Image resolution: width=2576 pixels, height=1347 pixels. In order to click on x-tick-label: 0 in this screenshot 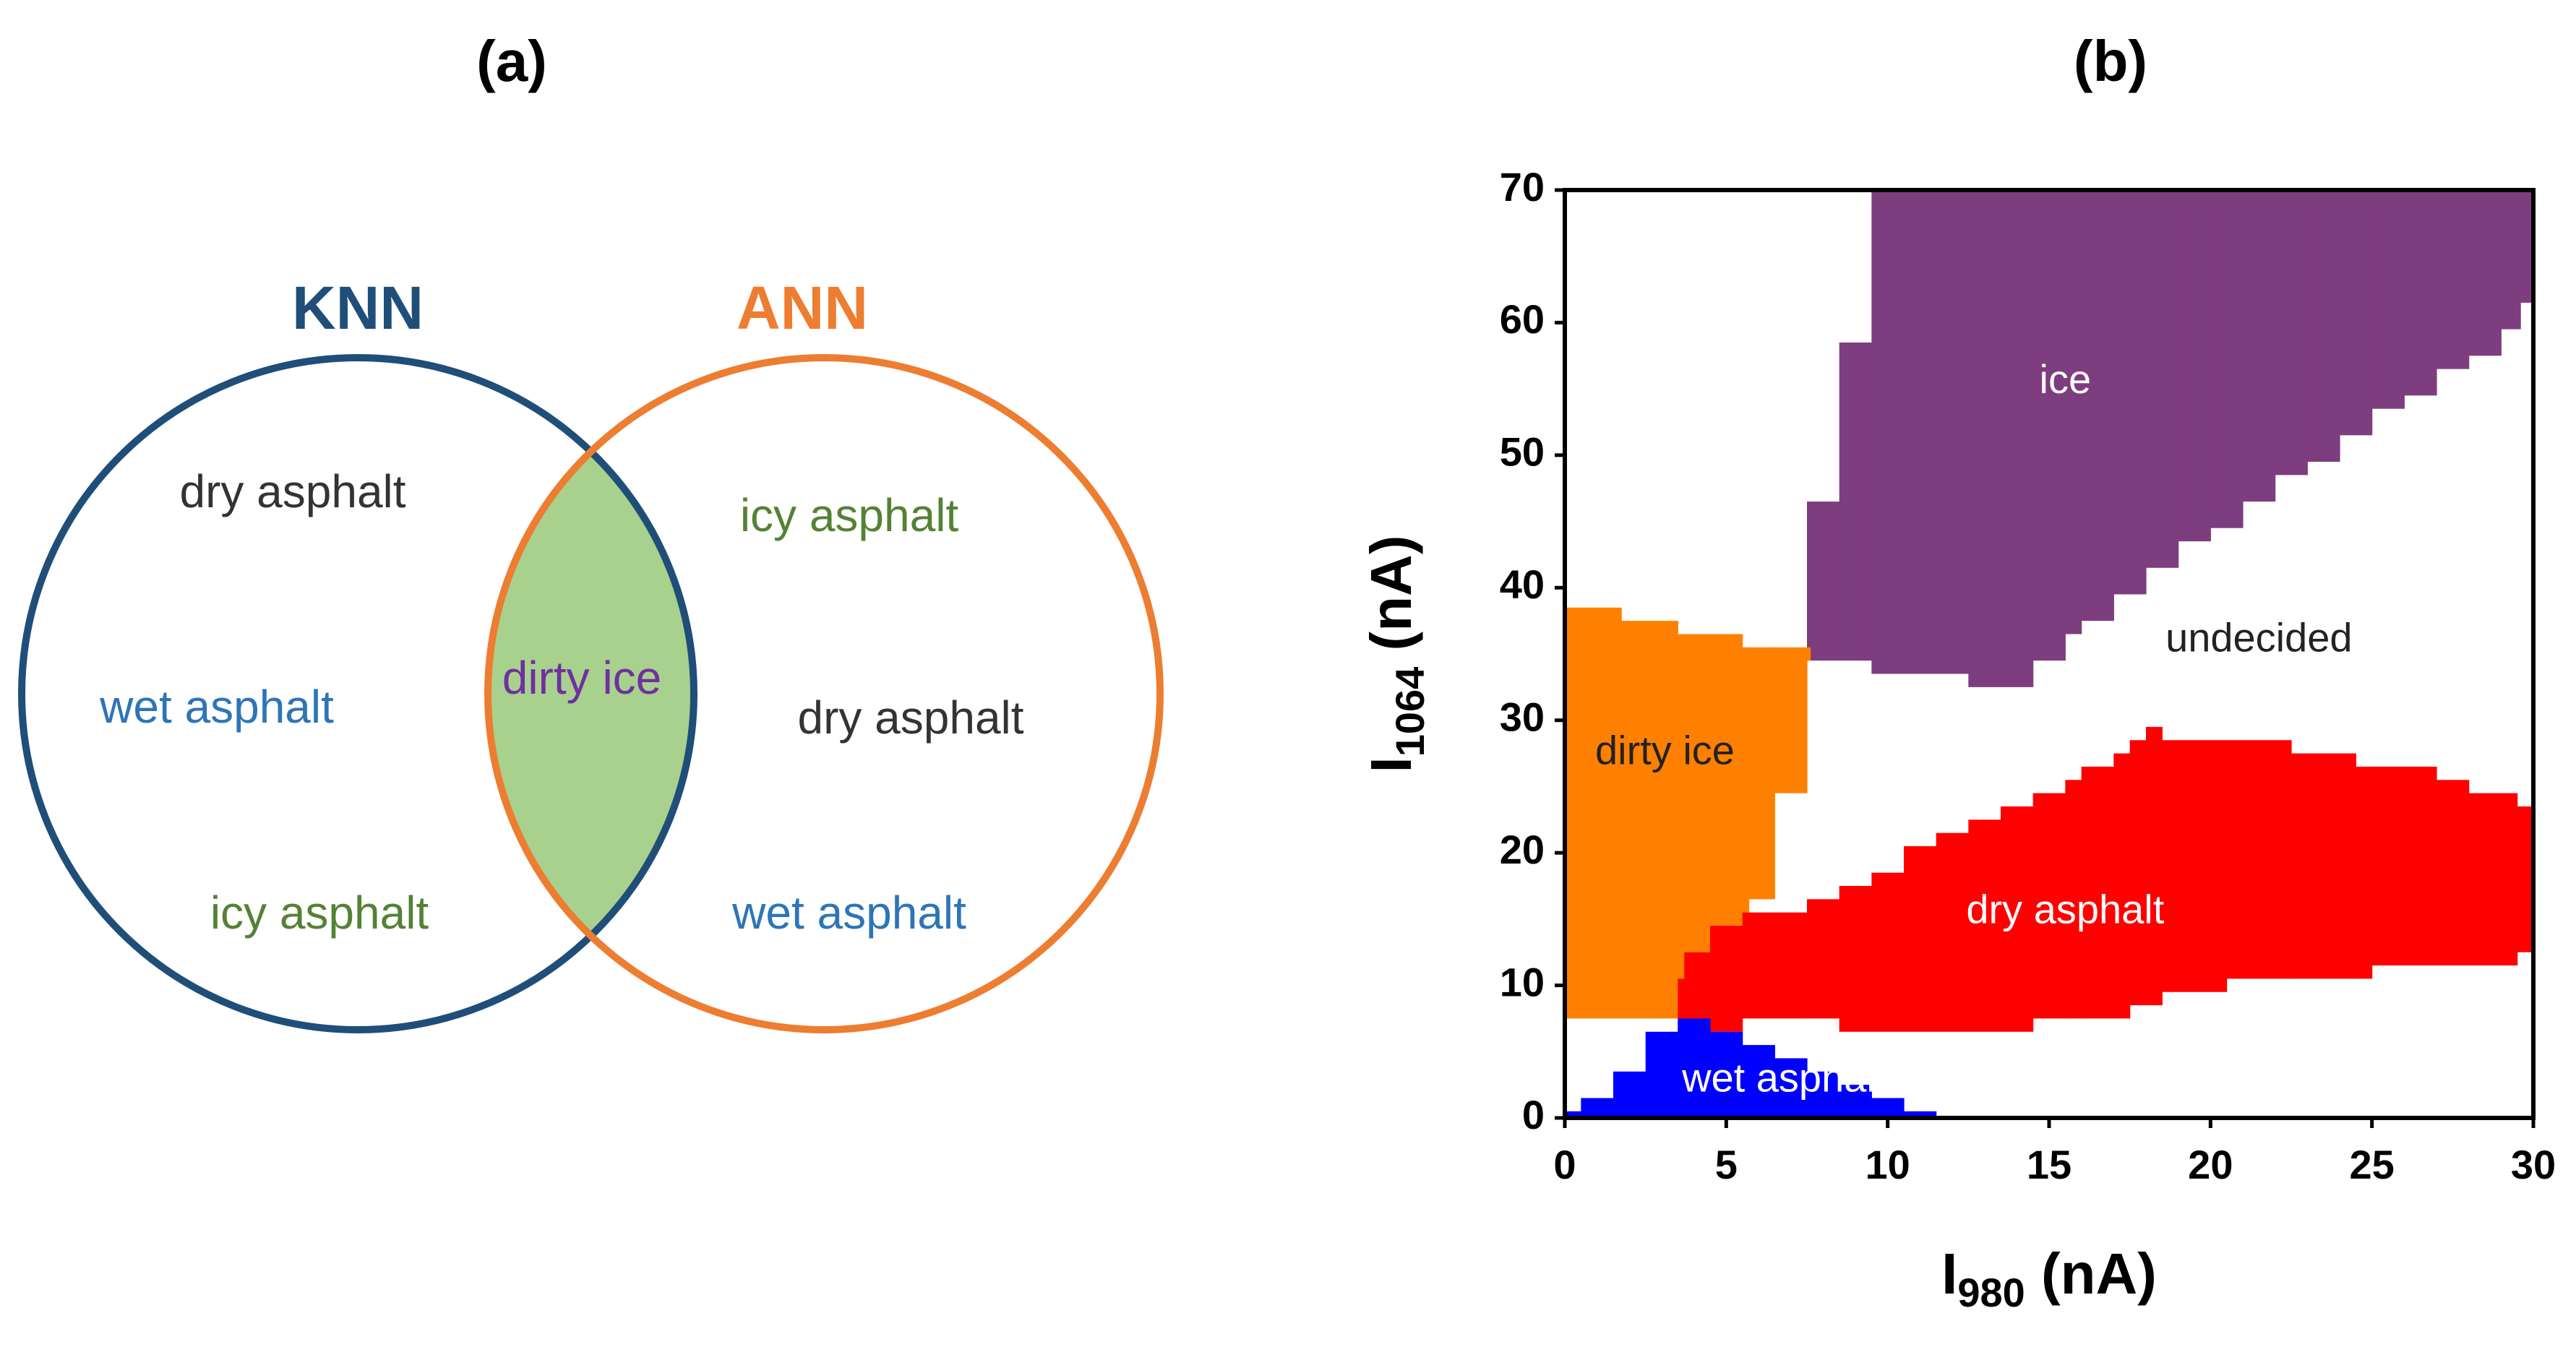, I will do `click(1565, 1164)`.